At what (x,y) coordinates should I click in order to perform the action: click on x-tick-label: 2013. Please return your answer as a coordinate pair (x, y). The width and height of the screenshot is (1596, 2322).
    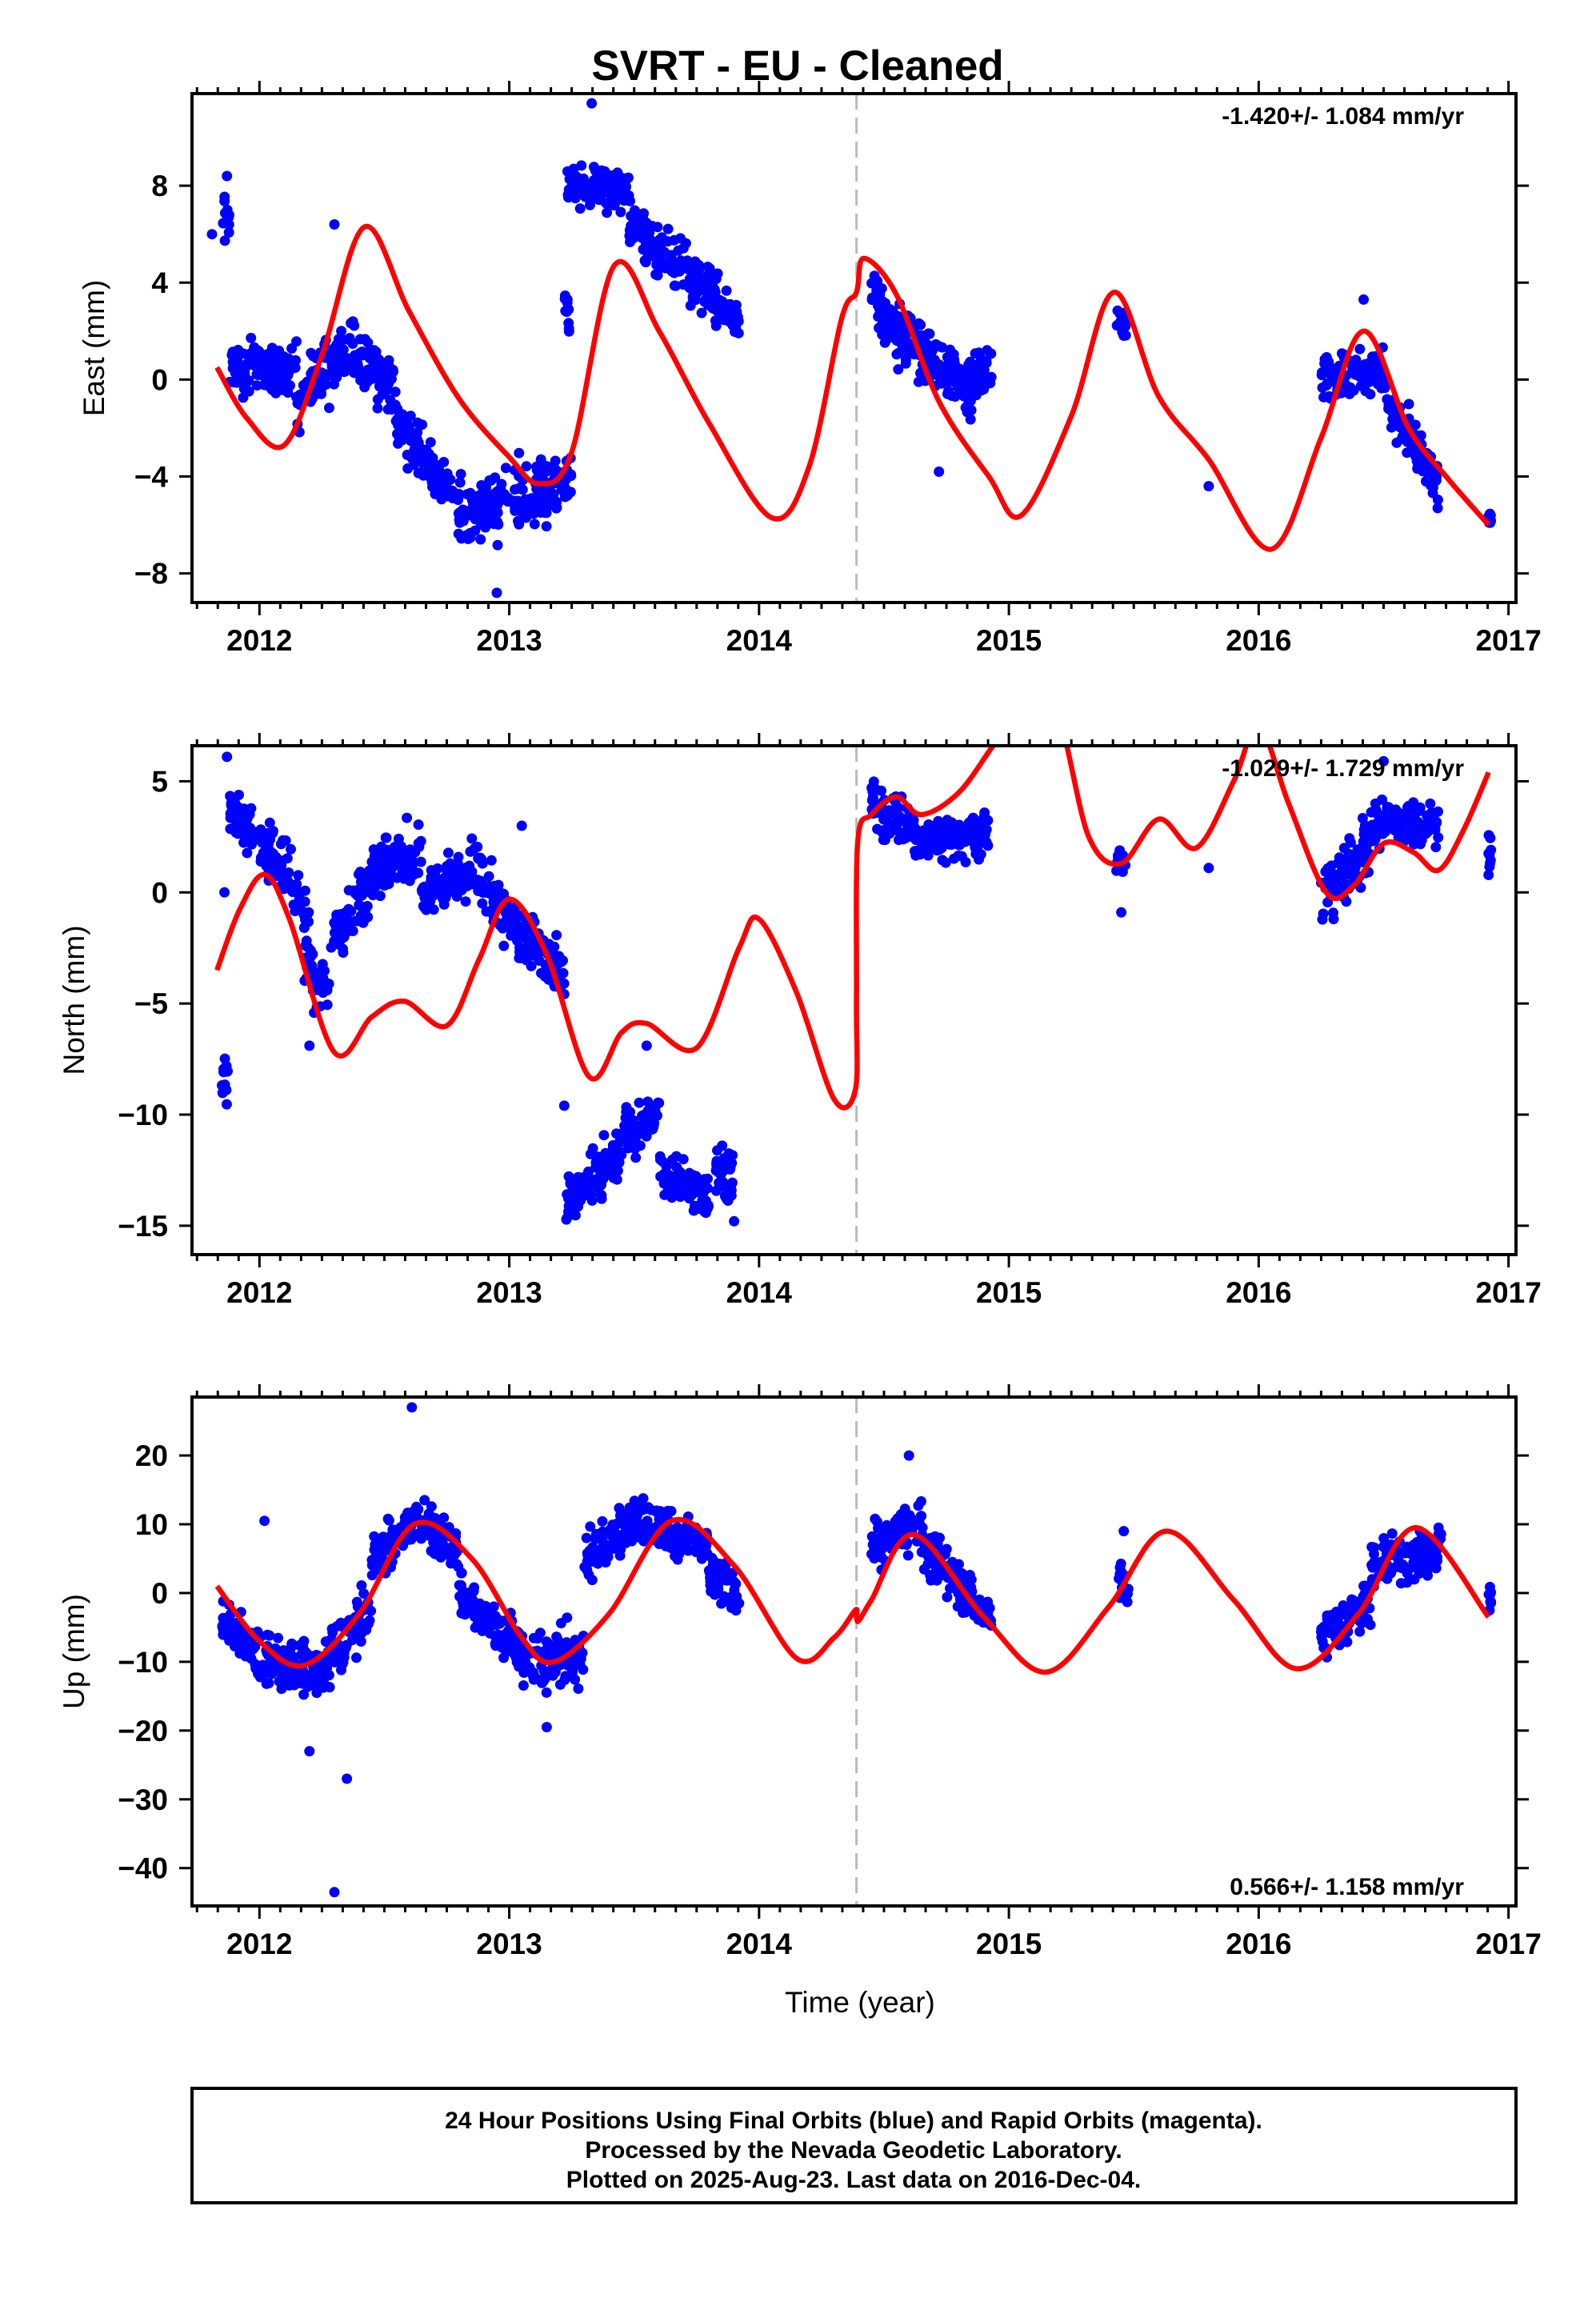
    Looking at the image, I should click on (509, 1292).